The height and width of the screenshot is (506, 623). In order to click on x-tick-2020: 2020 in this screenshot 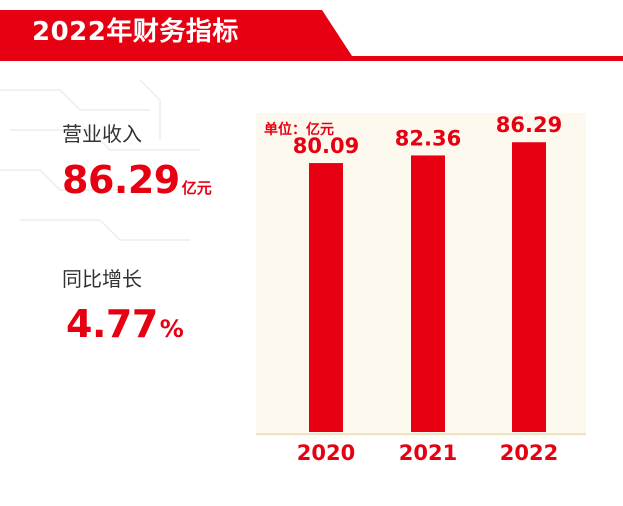, I will do `click(326, 453)`.